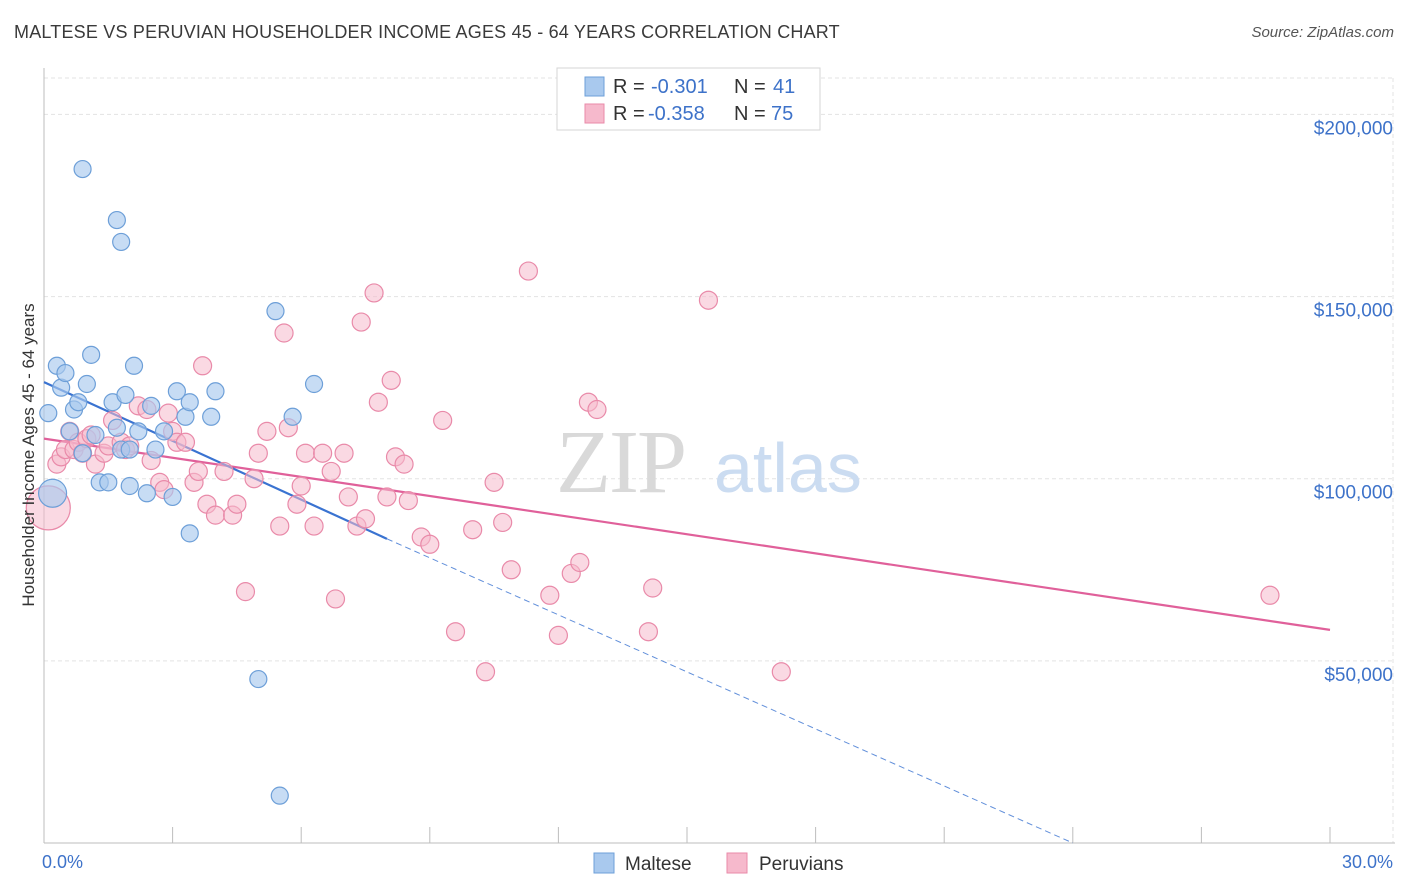  What do you see at coordinates (750, 114) in the screenshot?
I see `legend-n-label-peruvians: N =` at bounding box center [750, 114].